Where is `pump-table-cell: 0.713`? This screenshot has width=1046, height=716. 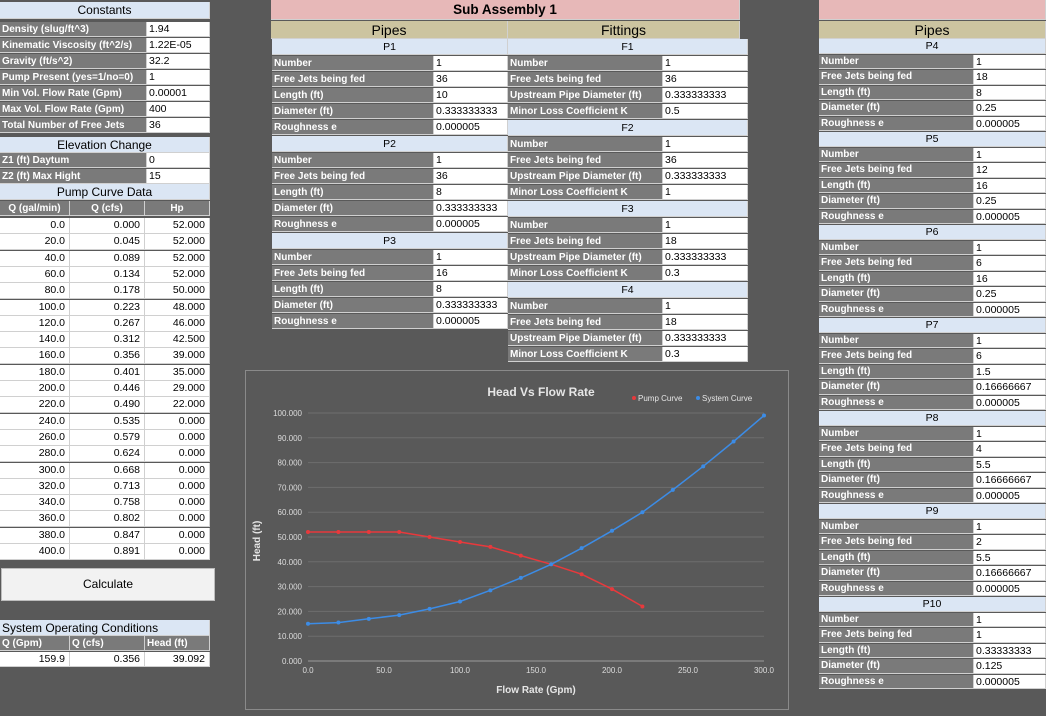
pump-table-cell: 0.713 is located at coordinates (107, 486).